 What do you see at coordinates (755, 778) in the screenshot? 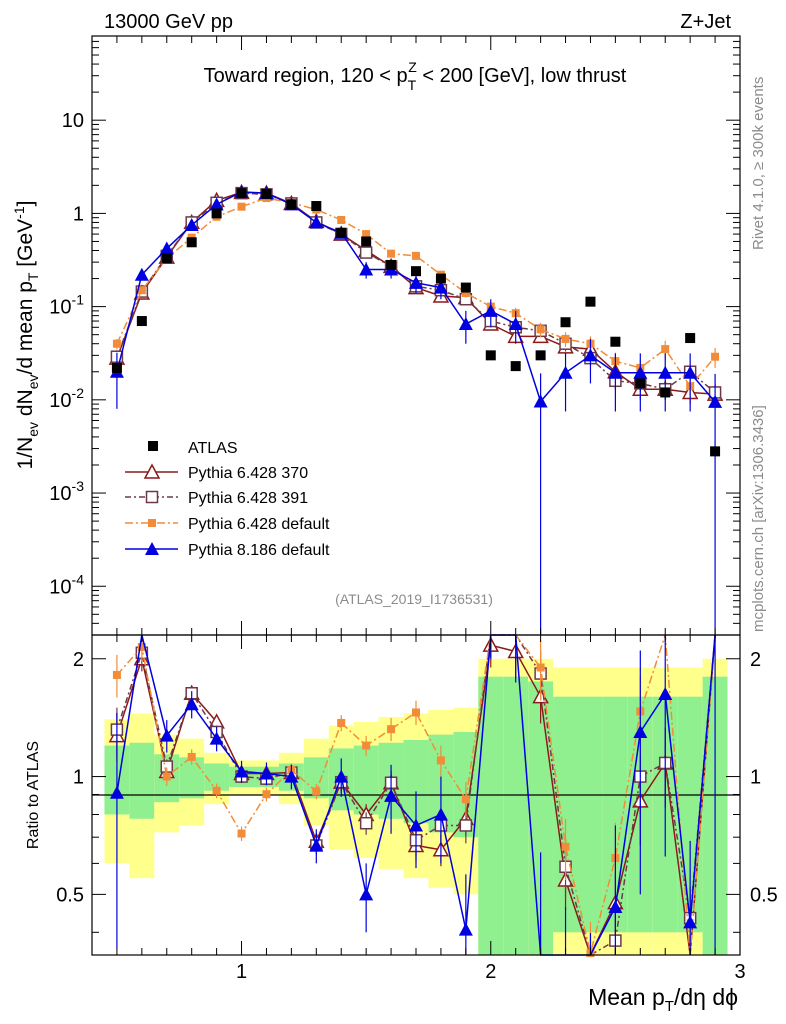
I see `ratio-tick-label-right: 1` at bounding box center [755, 778].